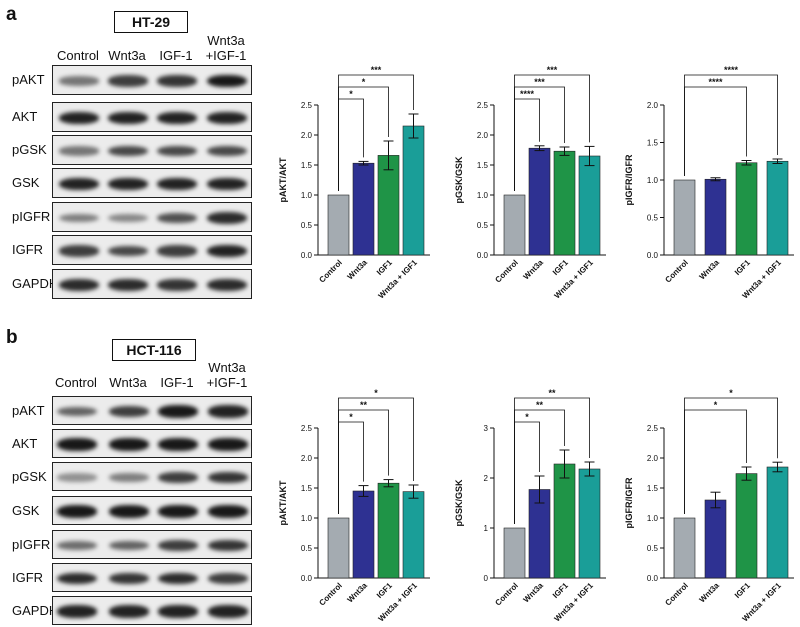 The height and width of the screenshot is (627, 800). What do you see at coordinates (35, 283) in the screenshot?
I see `blot-label: GAPDH` at bounding box center [35, 283].